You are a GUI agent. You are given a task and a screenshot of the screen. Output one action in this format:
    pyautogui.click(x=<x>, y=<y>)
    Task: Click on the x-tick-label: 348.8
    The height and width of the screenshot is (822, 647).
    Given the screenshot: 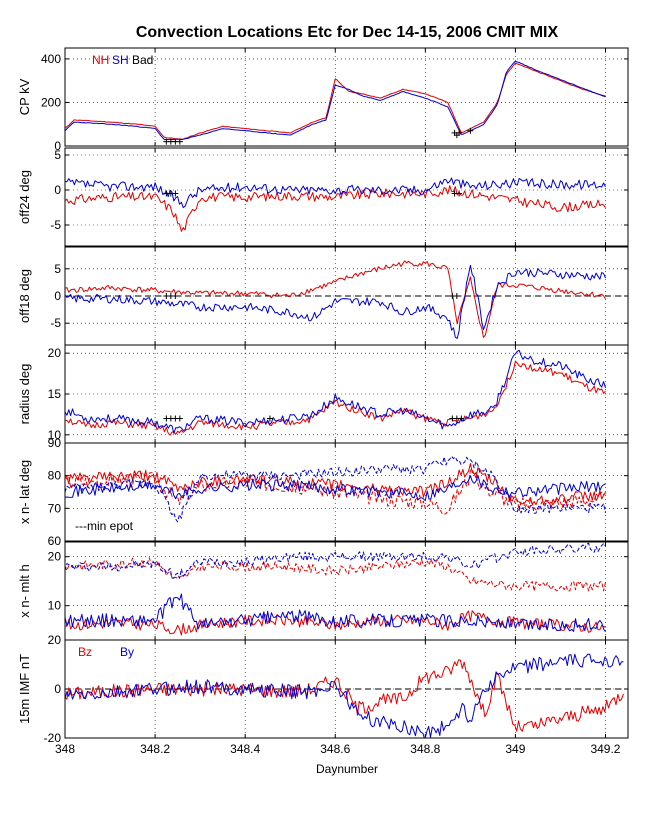 What is the action you would take?
    pyautogui.click(x=425, y=749)
    